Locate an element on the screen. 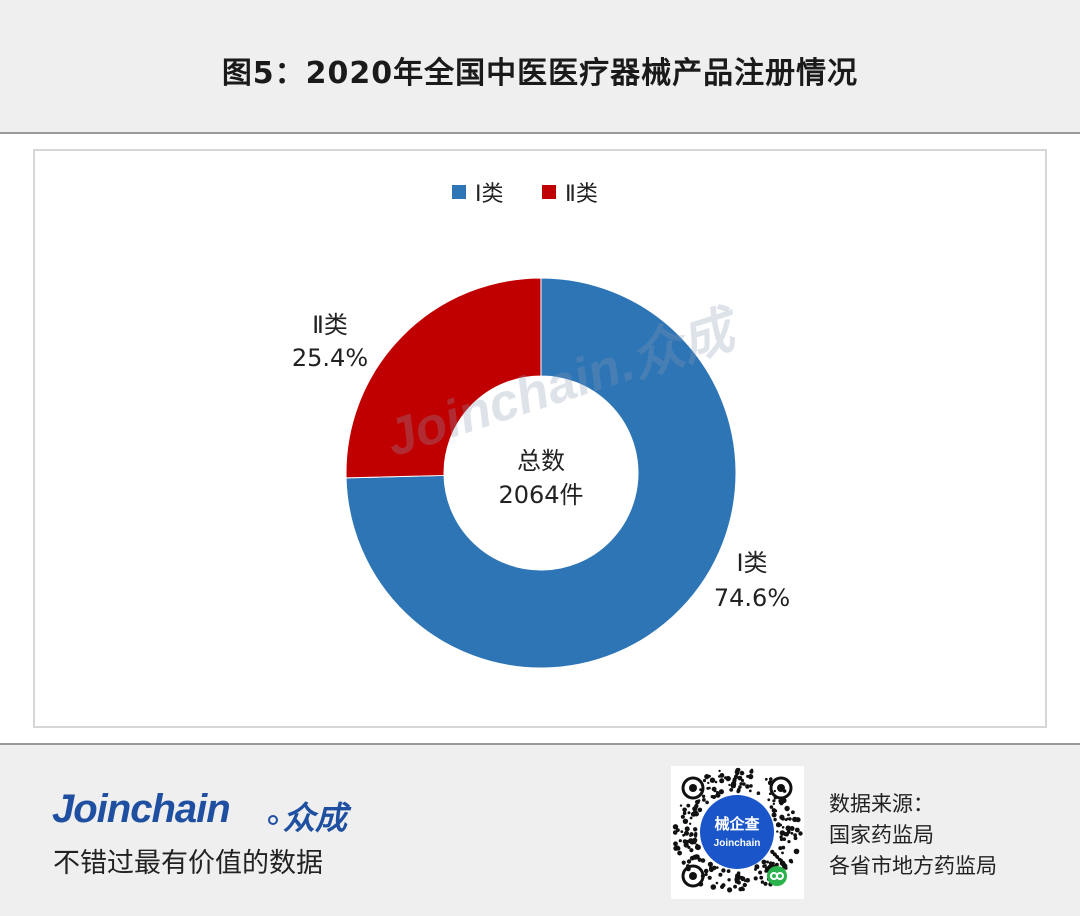 This screenshot has width=1080, height=916. center-label-title: 总数 is located at coordinates (541, 461).